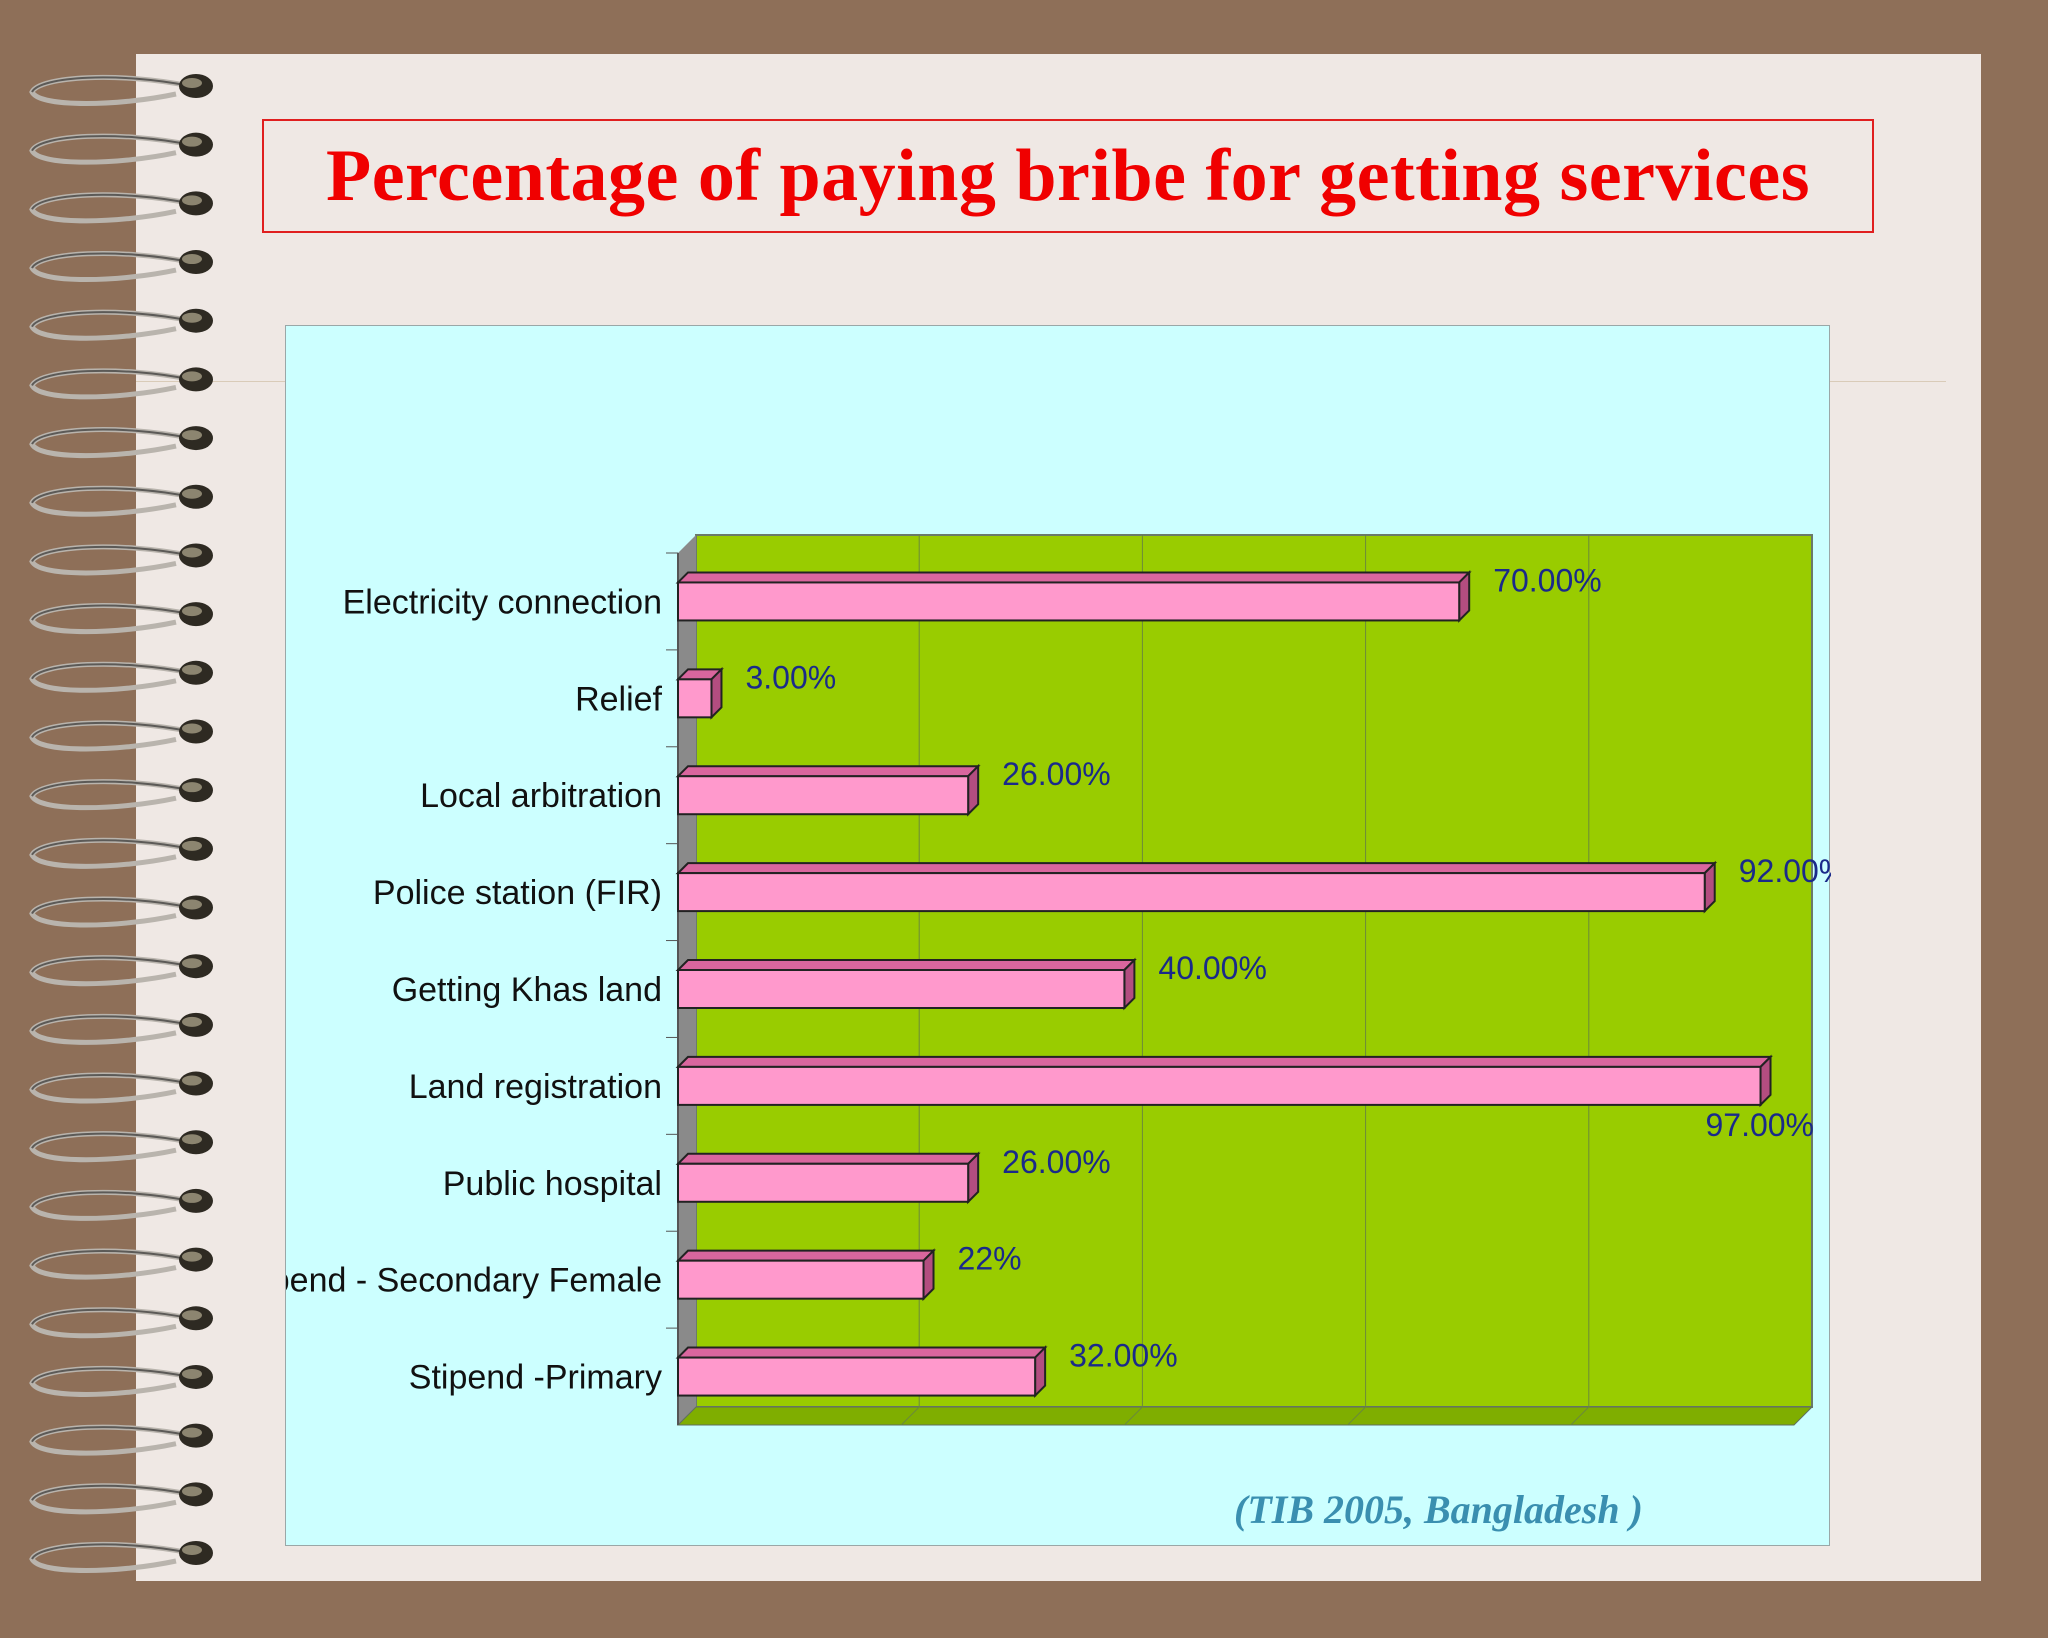 This screenshot has height=1638, width=2048. What do you see at coordinates (618, 699) in the screenshot?
I see `category-label: Relief` at bounding box center [618, 699].